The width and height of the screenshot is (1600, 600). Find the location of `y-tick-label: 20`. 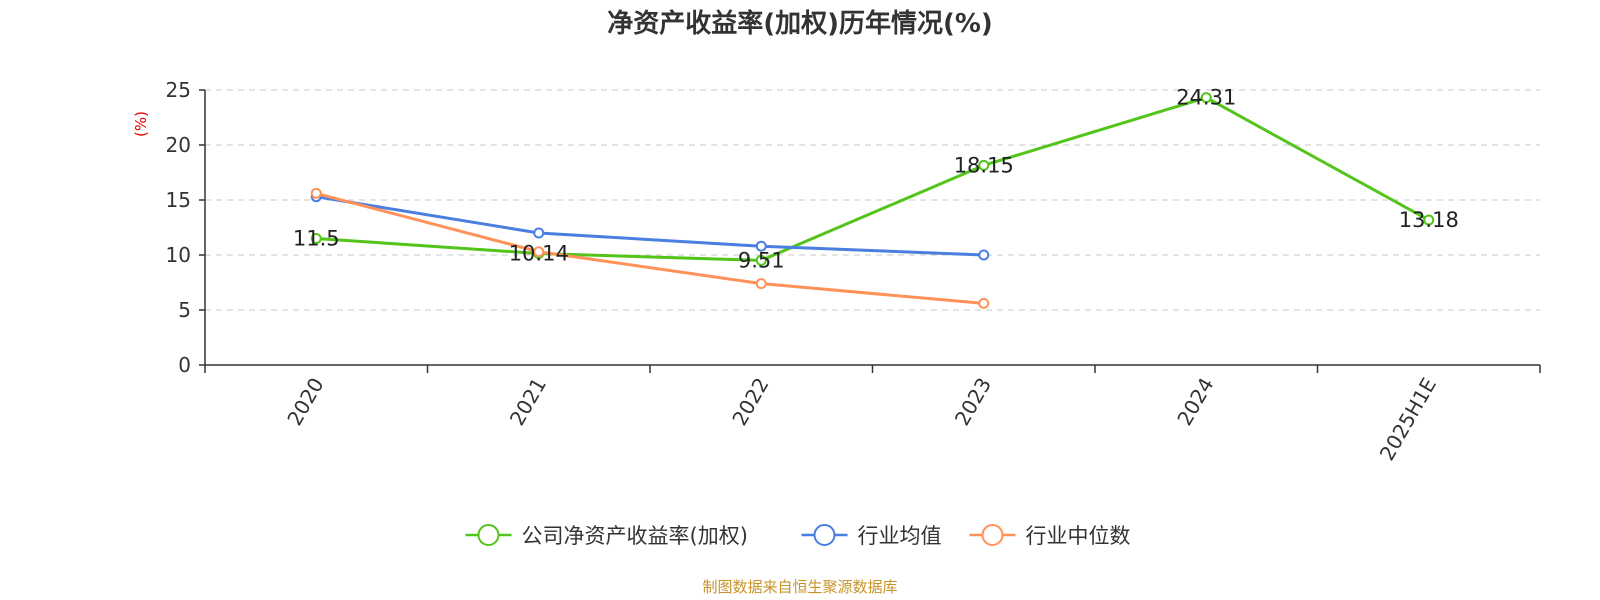

y-tick-label: 20 is located at coordinates (178, 145).